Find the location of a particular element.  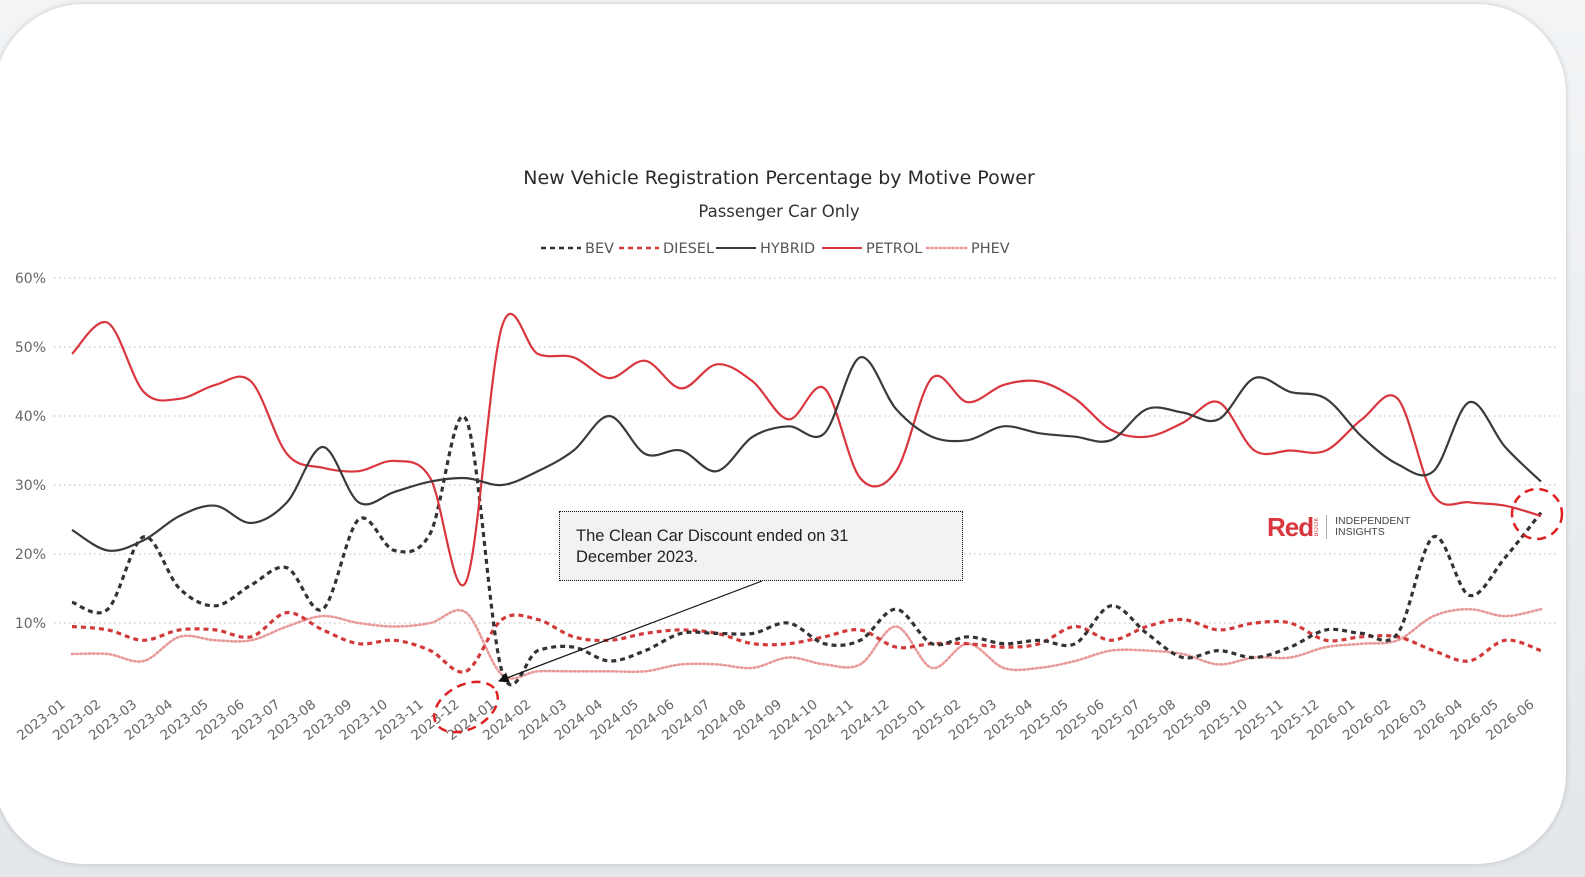

logo-tagline-line1: INDEPENDENT is located at coordinates (1373, 521).